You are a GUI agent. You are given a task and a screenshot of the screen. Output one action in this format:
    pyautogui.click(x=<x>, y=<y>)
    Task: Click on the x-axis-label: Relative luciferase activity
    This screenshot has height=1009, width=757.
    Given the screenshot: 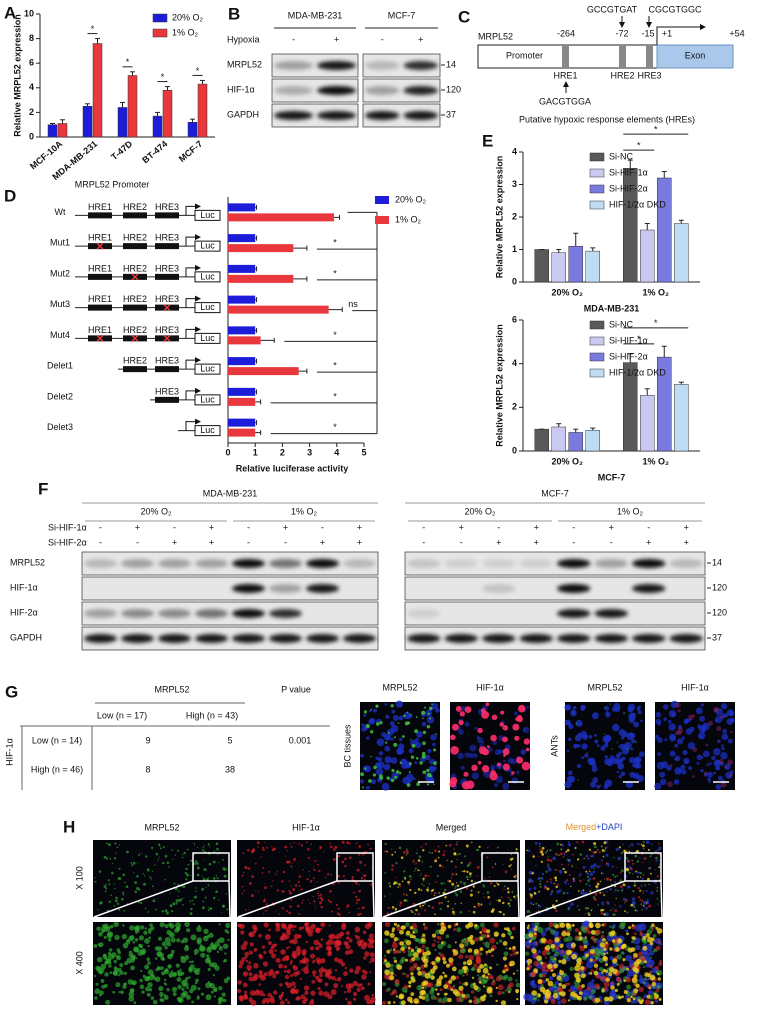 What is the action you would take?
    pyautogui.click(x=292, y=468)
    